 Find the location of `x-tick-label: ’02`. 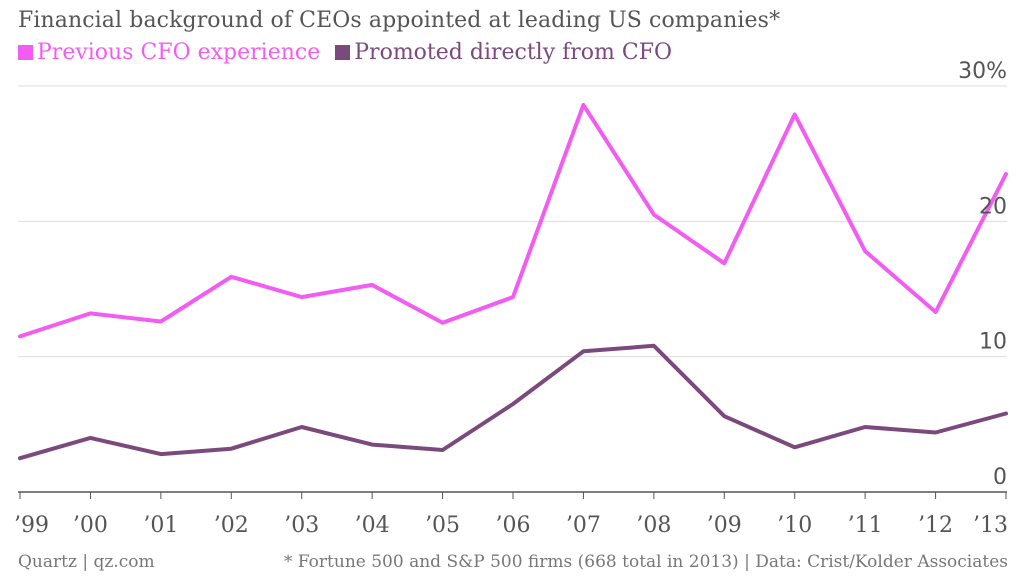

x-tick-label: ’02 is located at coordinates (231, 525).